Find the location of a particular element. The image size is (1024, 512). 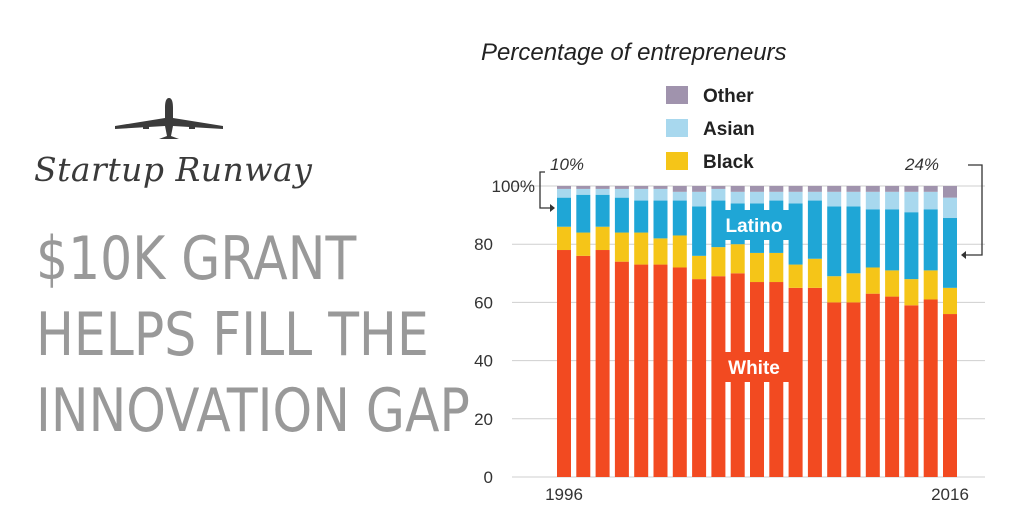

y-tick-label: 80 is located at coordinates (483, 244).